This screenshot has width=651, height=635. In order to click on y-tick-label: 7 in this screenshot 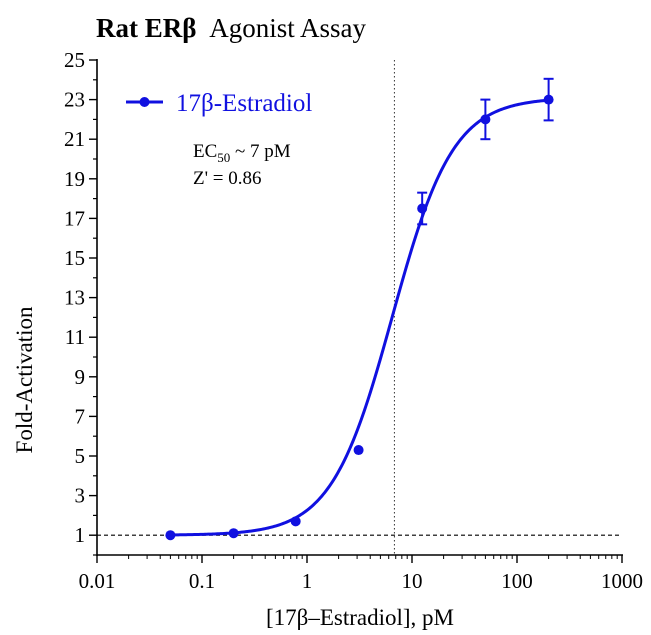, I will do `click(80, 416)`.